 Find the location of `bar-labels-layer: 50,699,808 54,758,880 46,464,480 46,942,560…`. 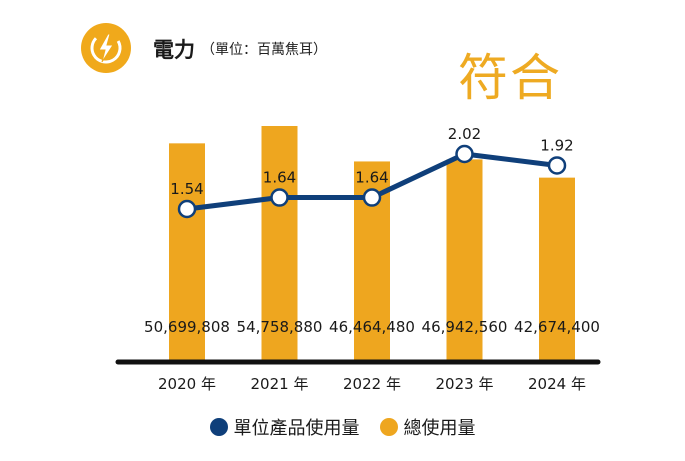

bar-labels-layer: 50,699,808 54,758,880 46,464,480 46,942,560… is located at coordinates (372, 327).